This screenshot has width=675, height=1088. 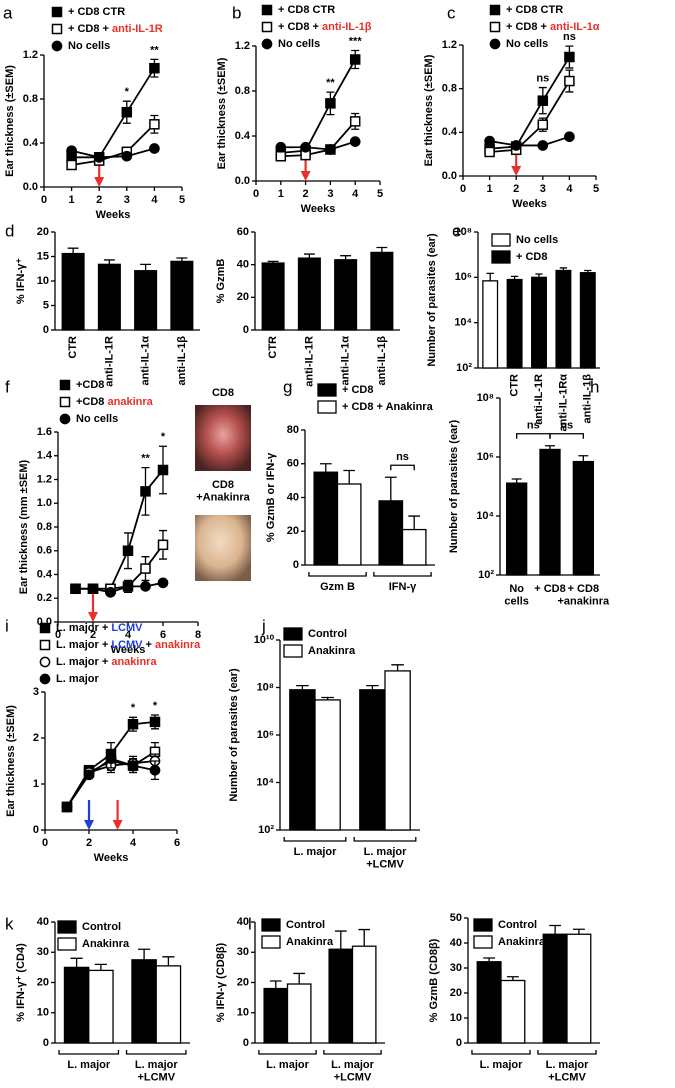 I want to click on x-tick-label: 5, so click(x=380, y=194).